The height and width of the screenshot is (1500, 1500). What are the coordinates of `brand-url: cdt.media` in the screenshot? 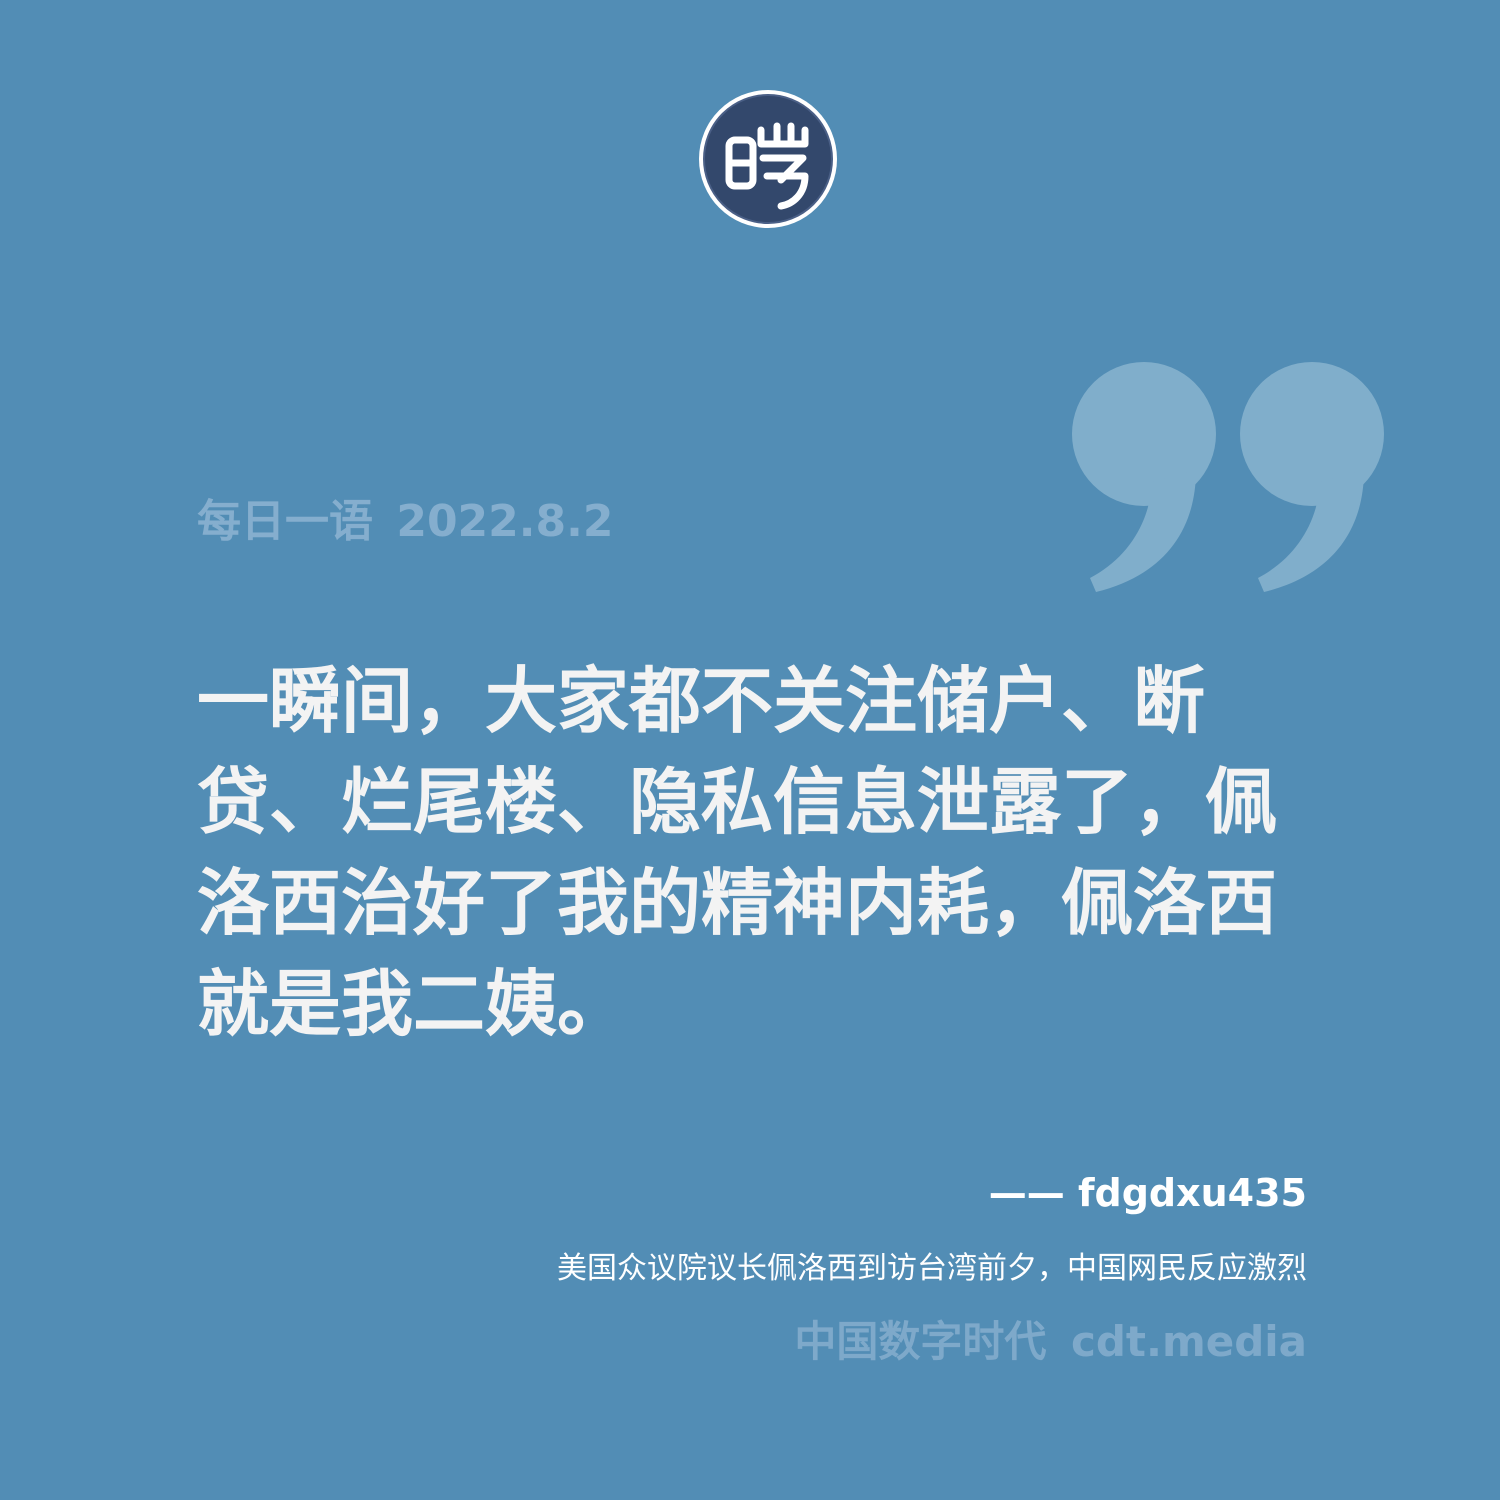 It's located at (1188, 1341).